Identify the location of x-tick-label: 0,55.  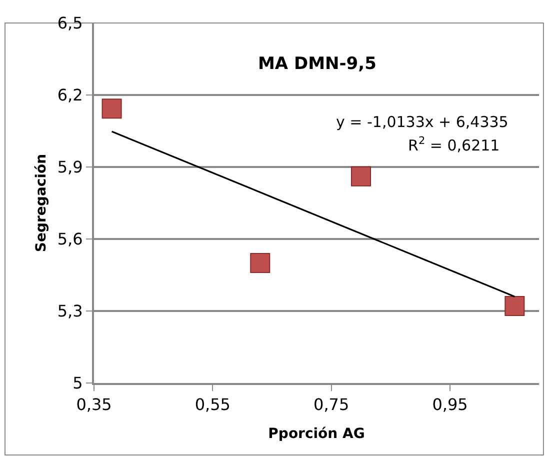
(212, 404).